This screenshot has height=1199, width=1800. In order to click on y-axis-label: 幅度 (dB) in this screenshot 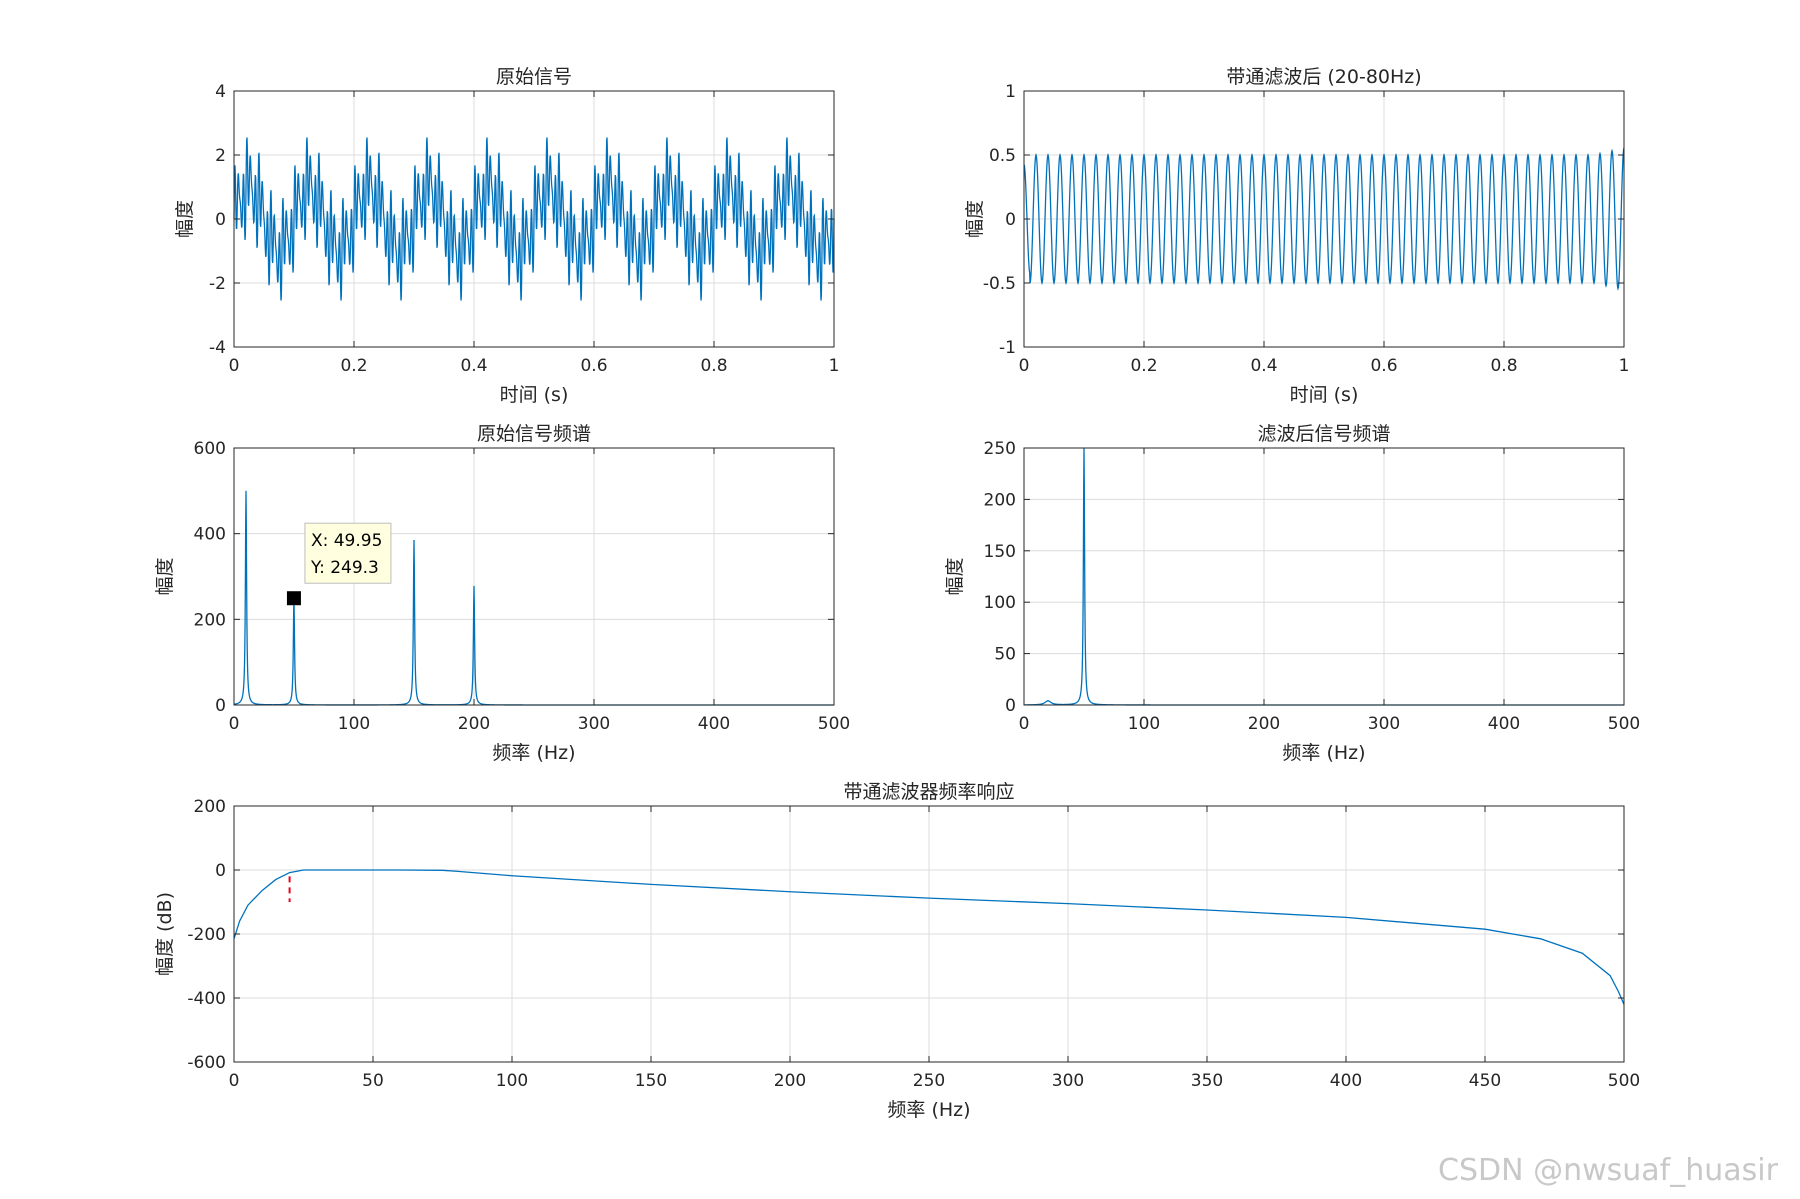, I will do `click(165, 934)`.